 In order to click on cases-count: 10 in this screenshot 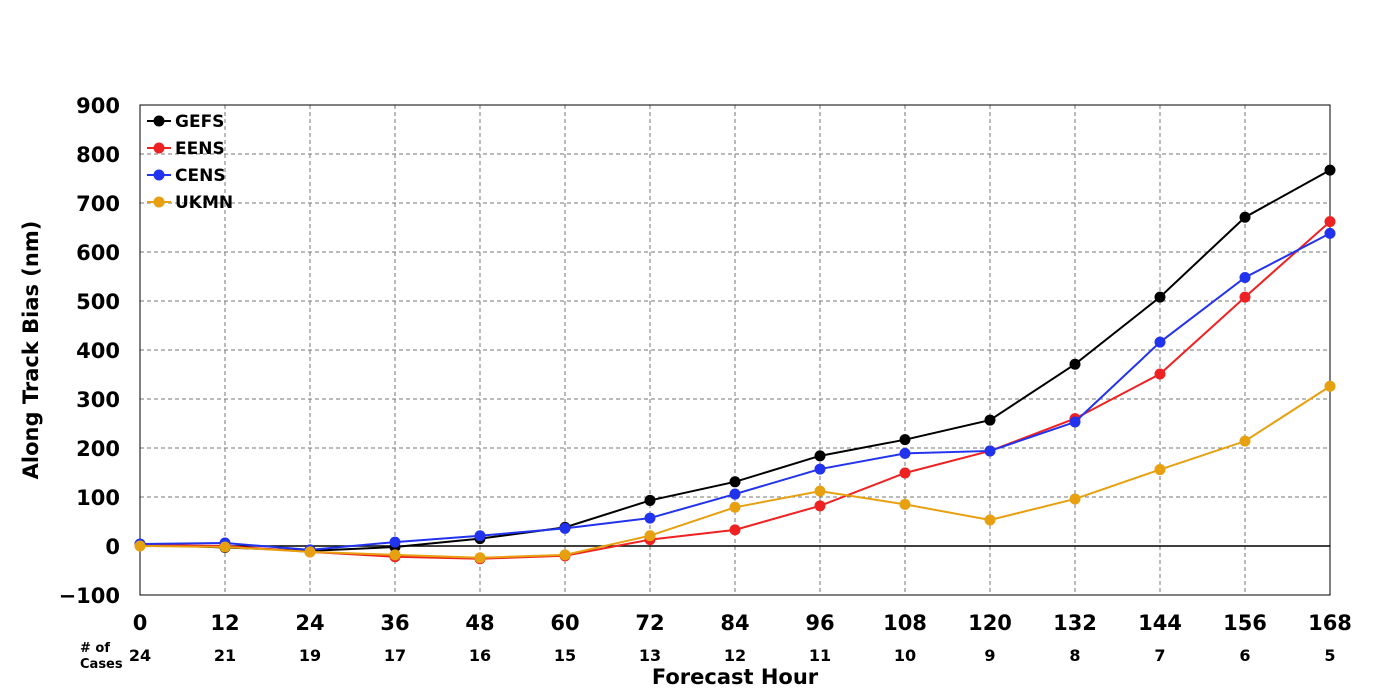, I will do `click(905, 655)`.